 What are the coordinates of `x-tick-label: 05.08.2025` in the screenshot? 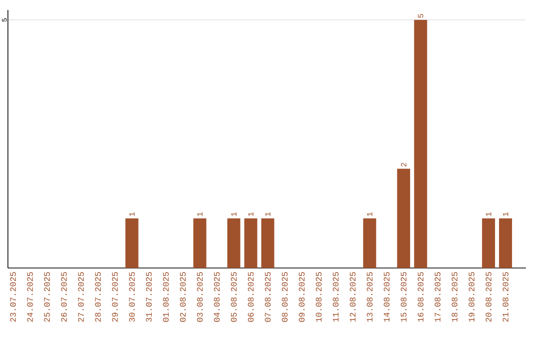 It's located at (233, 297).